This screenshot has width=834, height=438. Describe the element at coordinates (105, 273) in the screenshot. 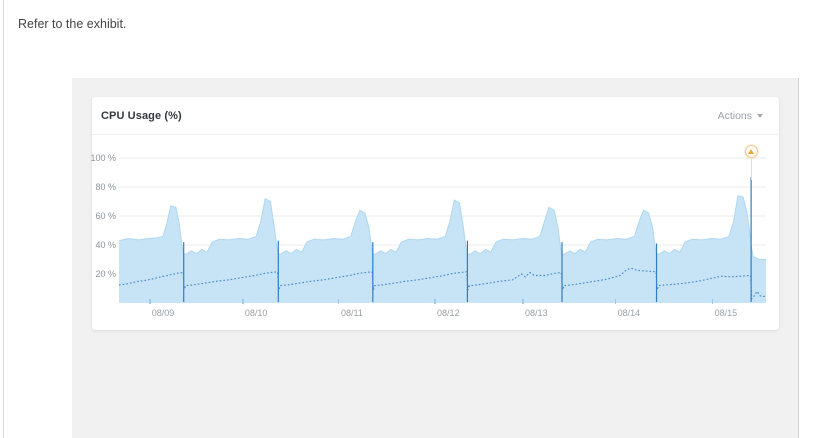

I see `y-tick-label-20: 20 %` at that location.